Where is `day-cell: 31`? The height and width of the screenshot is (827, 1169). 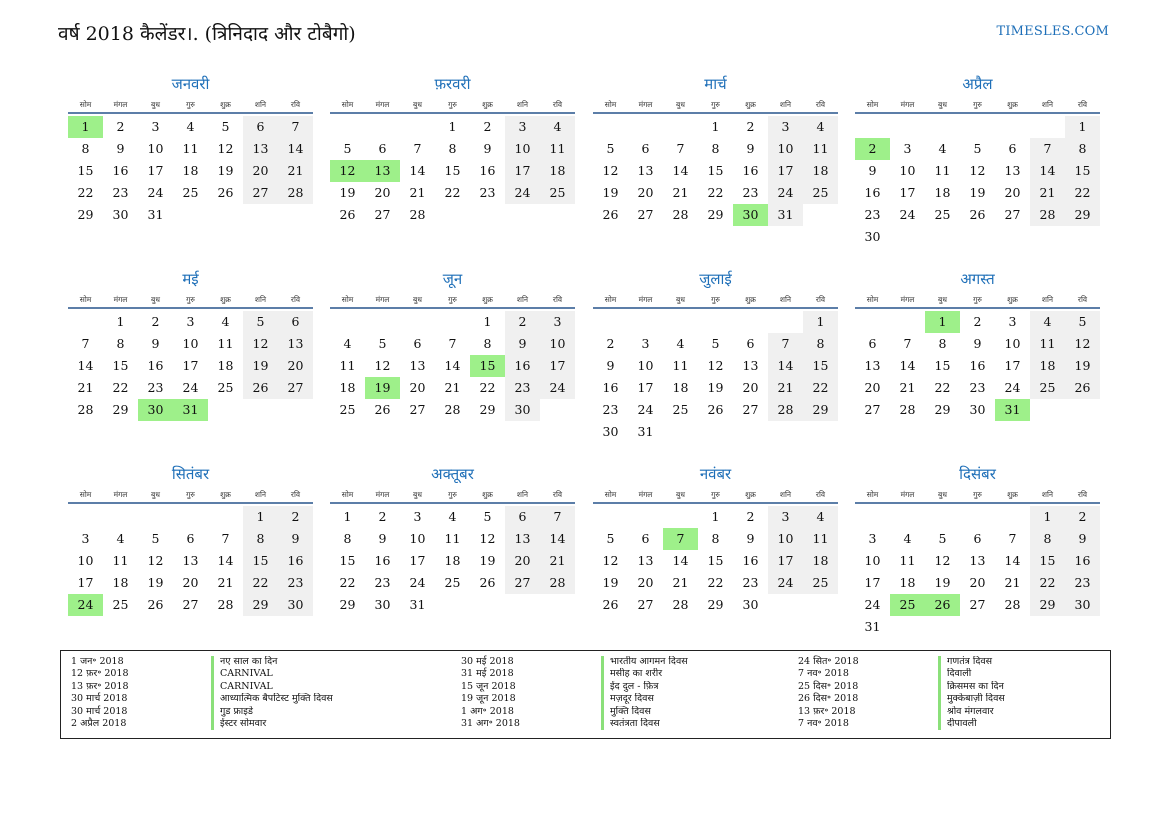
day-cell: 31 is located at coordinates (155, 214).